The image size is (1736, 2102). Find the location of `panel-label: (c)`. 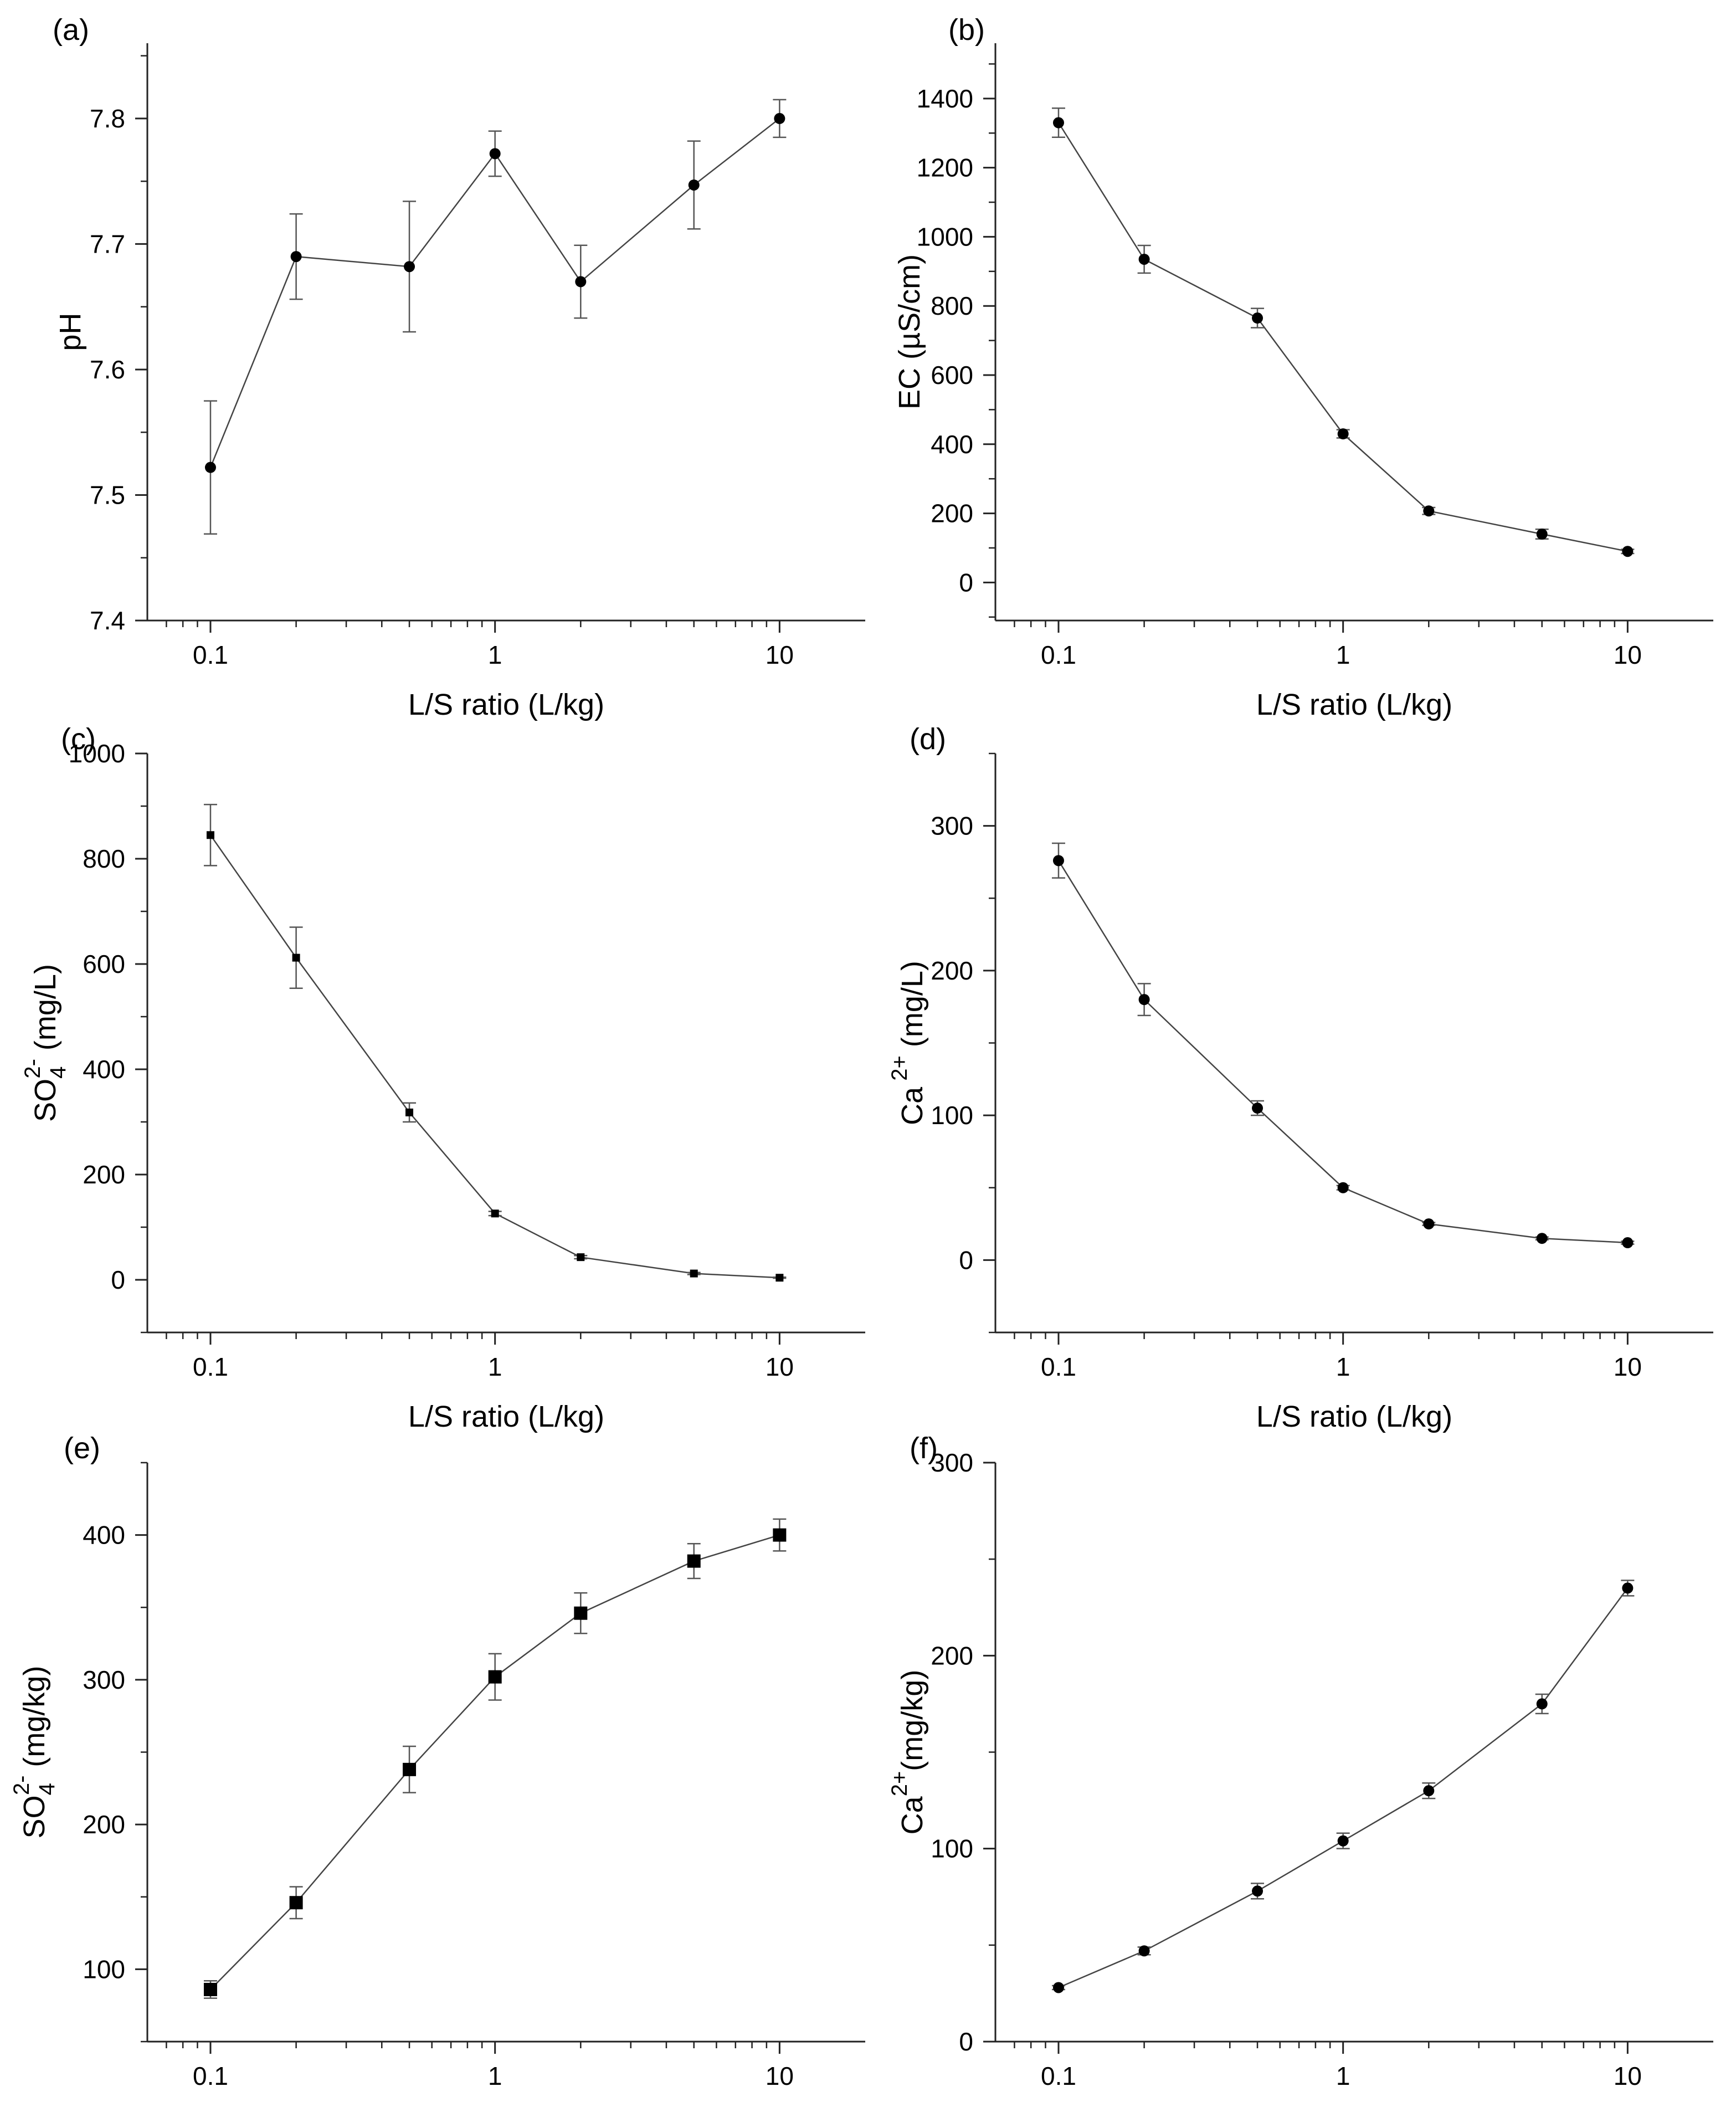

panel-label: (c) is located at coordinates (78, 739).